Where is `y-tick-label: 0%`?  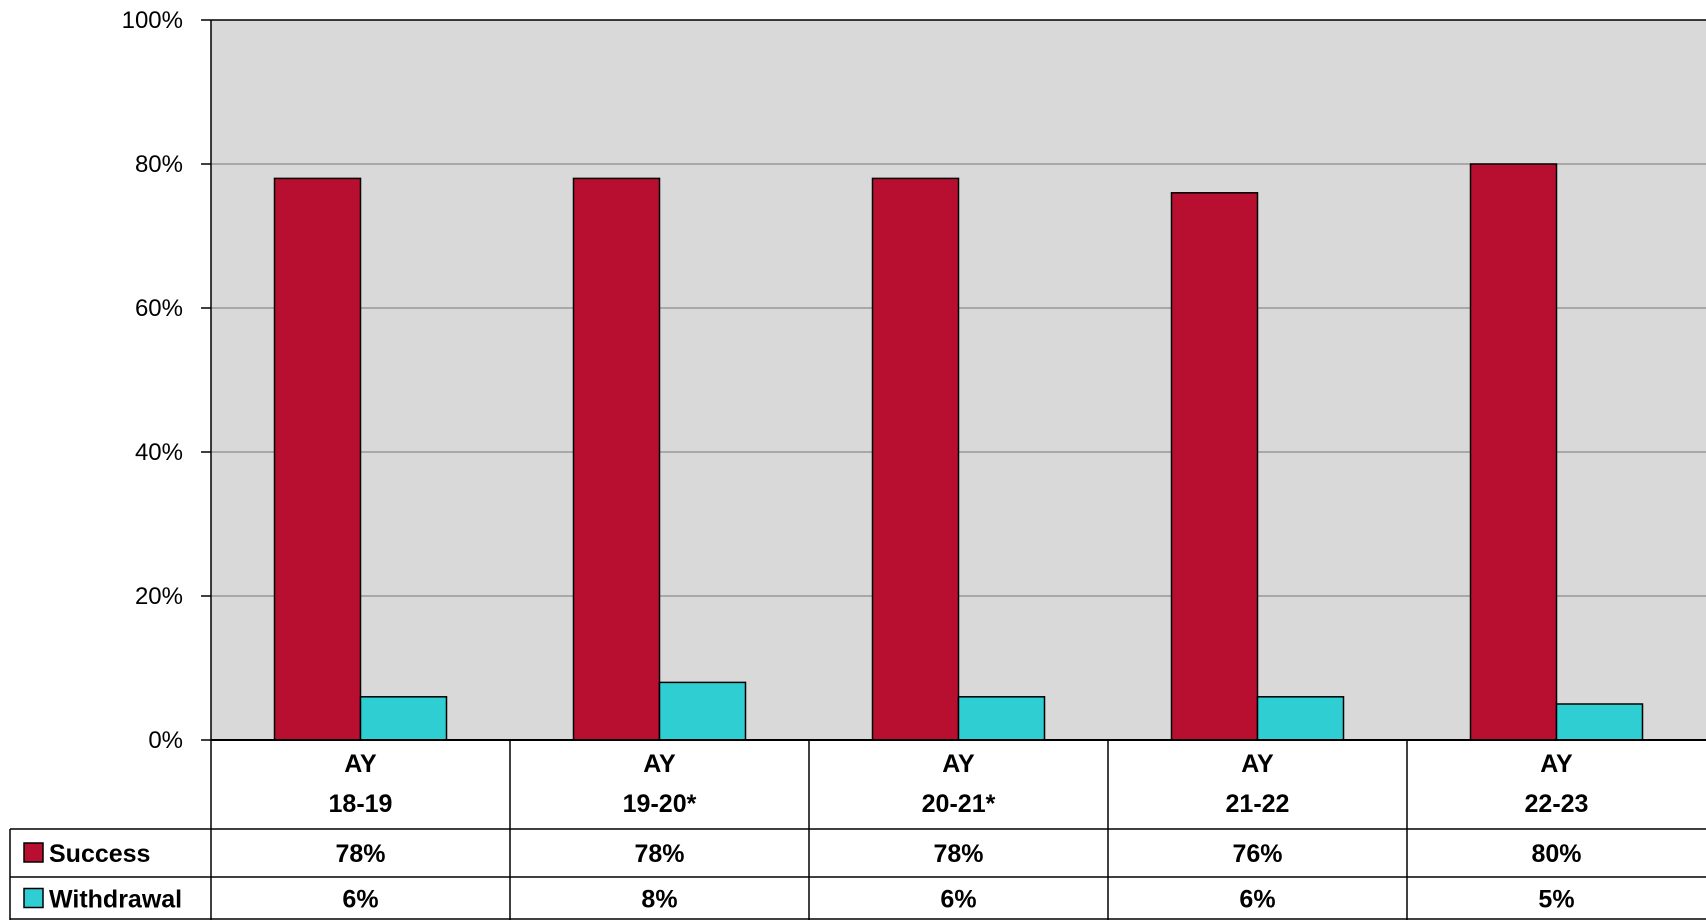 y-tick-label: 0% is located at coordinates (165, 740).